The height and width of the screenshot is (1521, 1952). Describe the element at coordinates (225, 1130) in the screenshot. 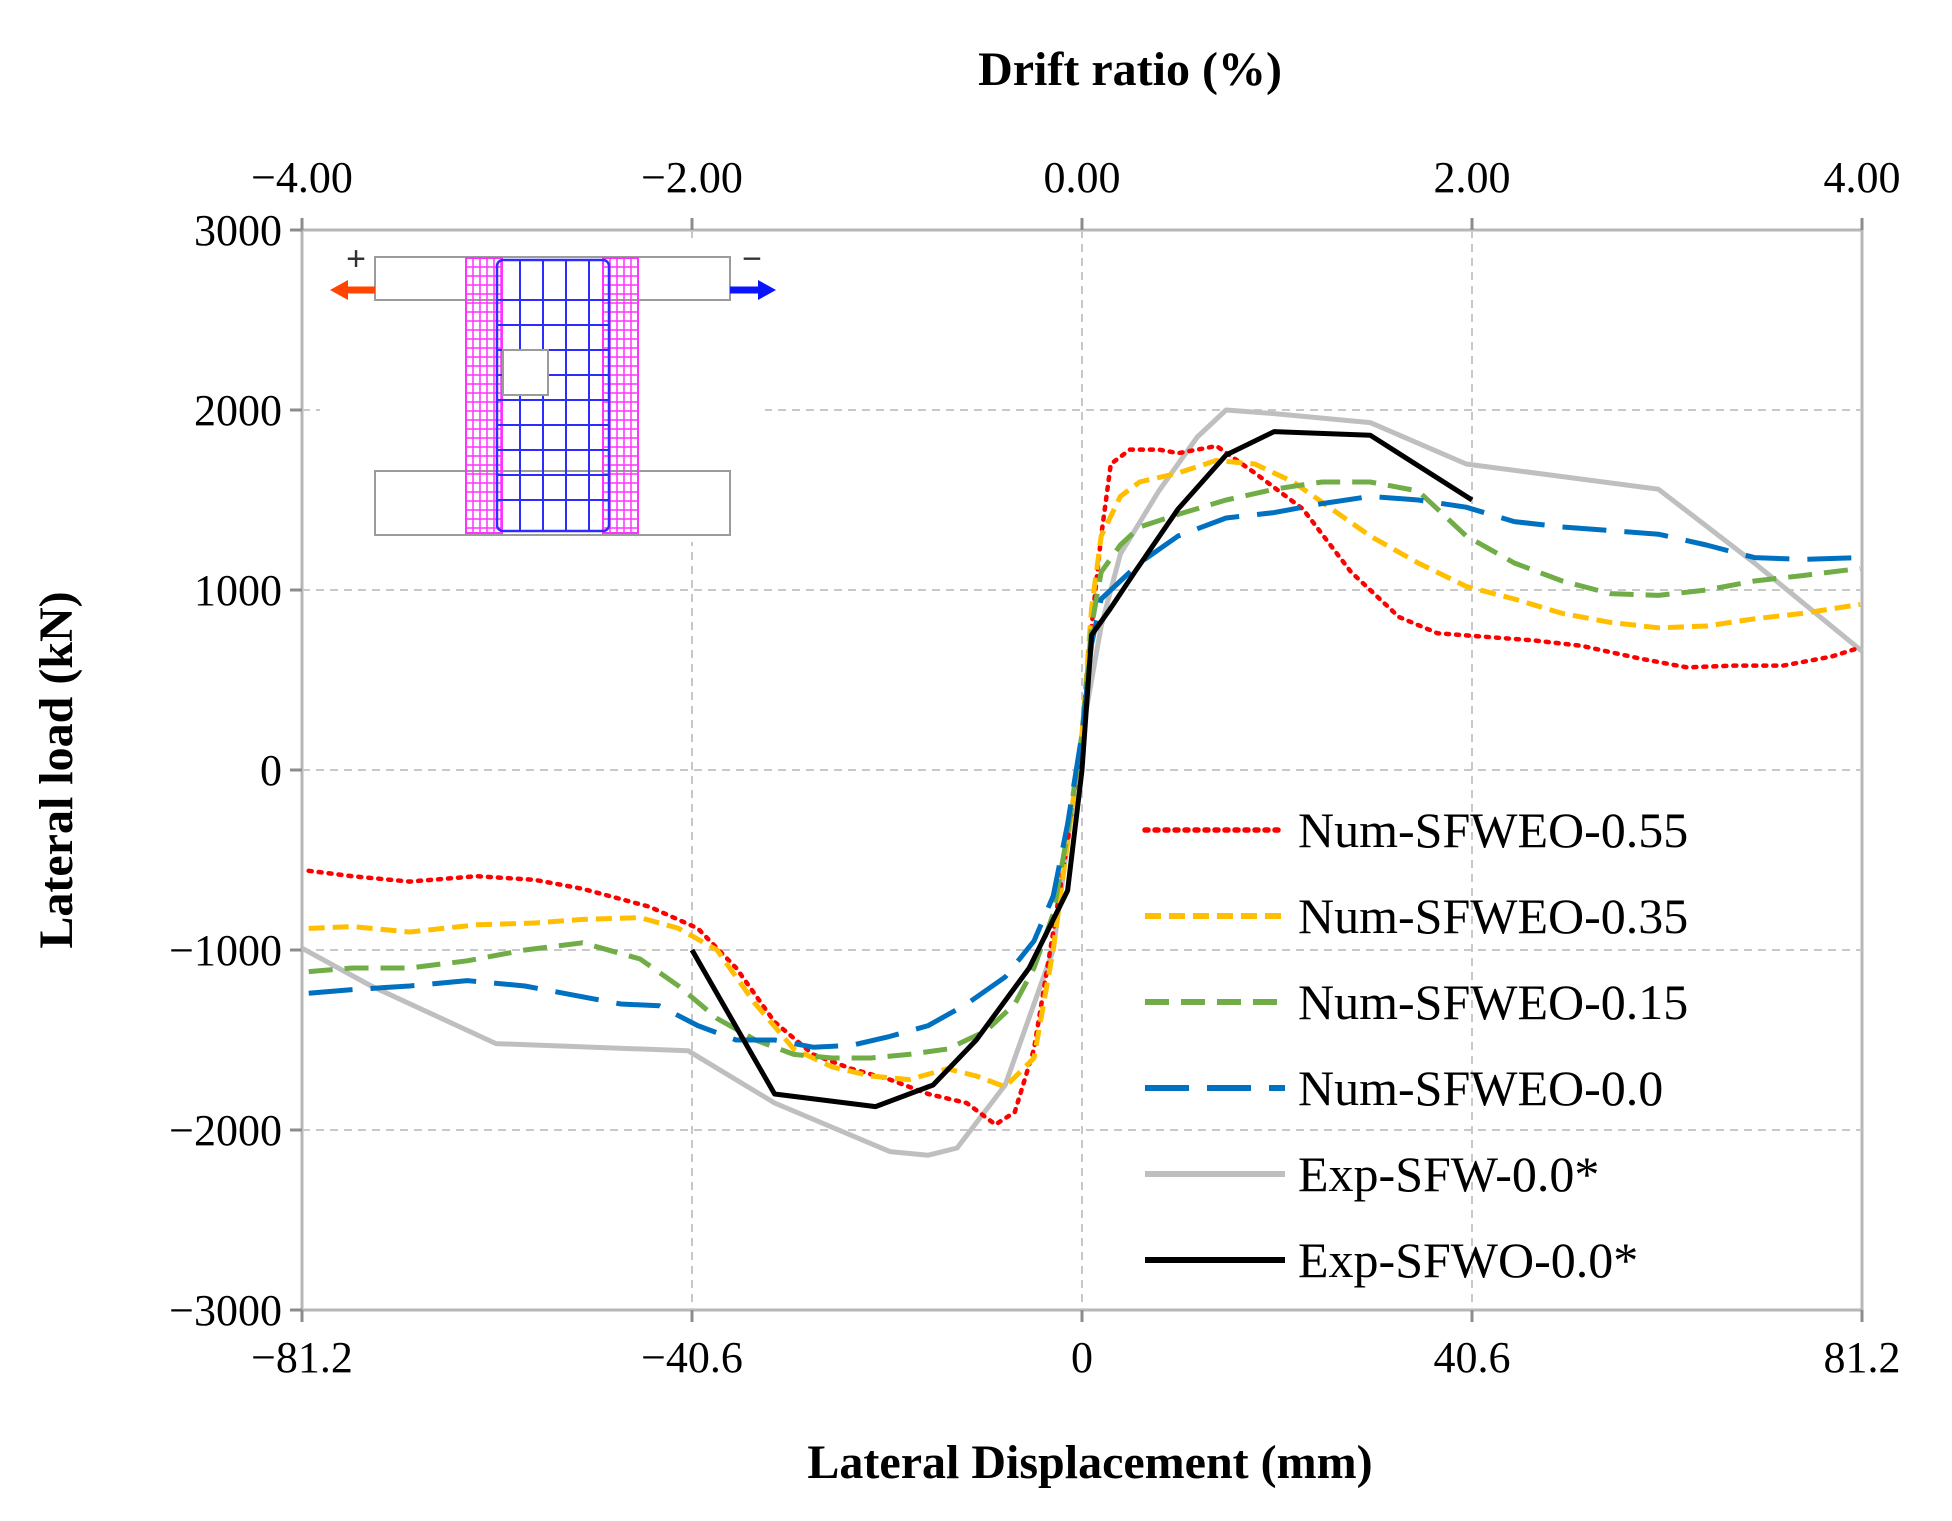

I see `y-tick-label: −2000` at that location.